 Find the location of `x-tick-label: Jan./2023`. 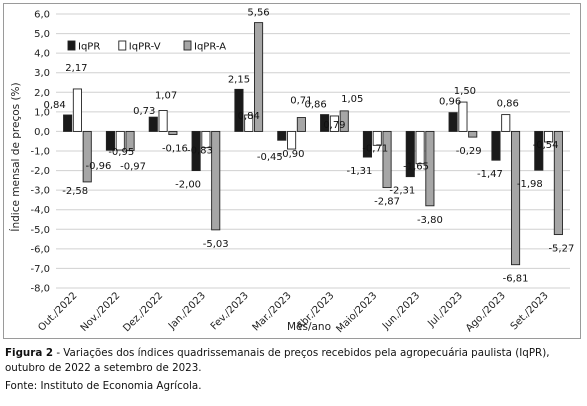

x-tick-label: Jan./2023 is located at coordinates (187, 311).